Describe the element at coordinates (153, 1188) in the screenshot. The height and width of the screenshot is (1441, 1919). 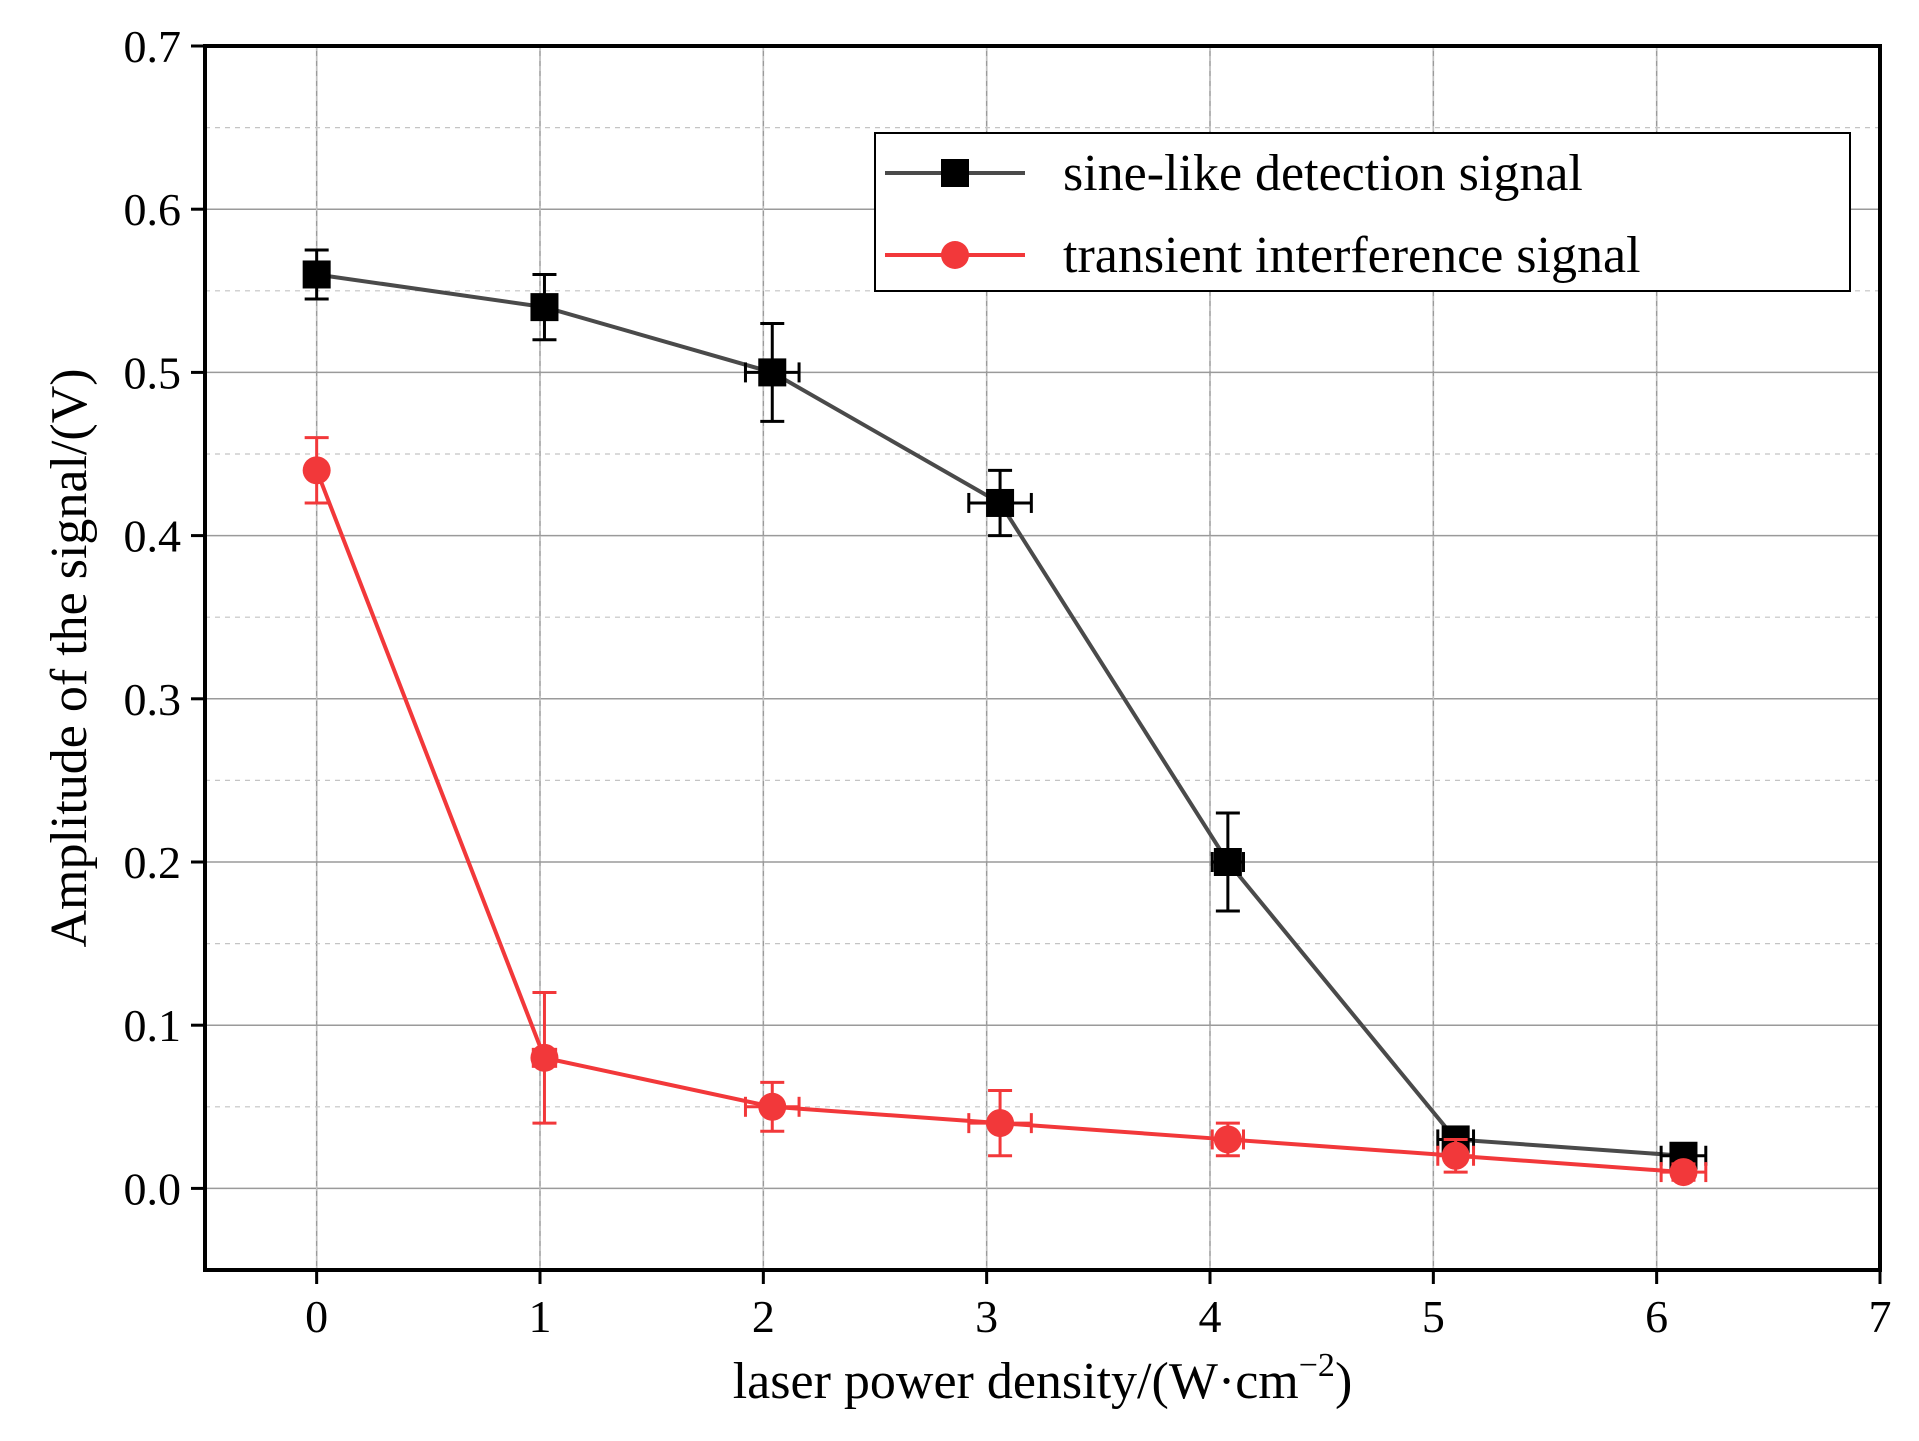
I see `y-tick-label: 0.0` at that location.